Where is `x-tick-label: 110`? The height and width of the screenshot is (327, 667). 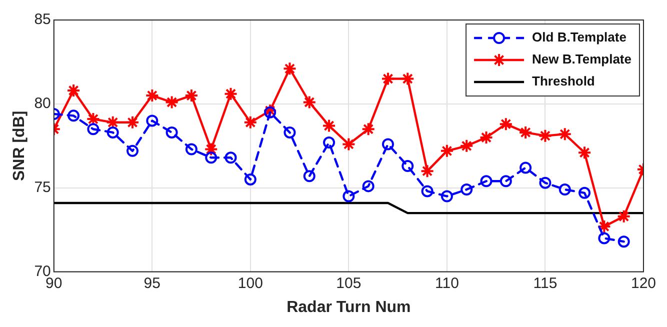 x-tick-label: 110 is located at coordinates (446, 283).